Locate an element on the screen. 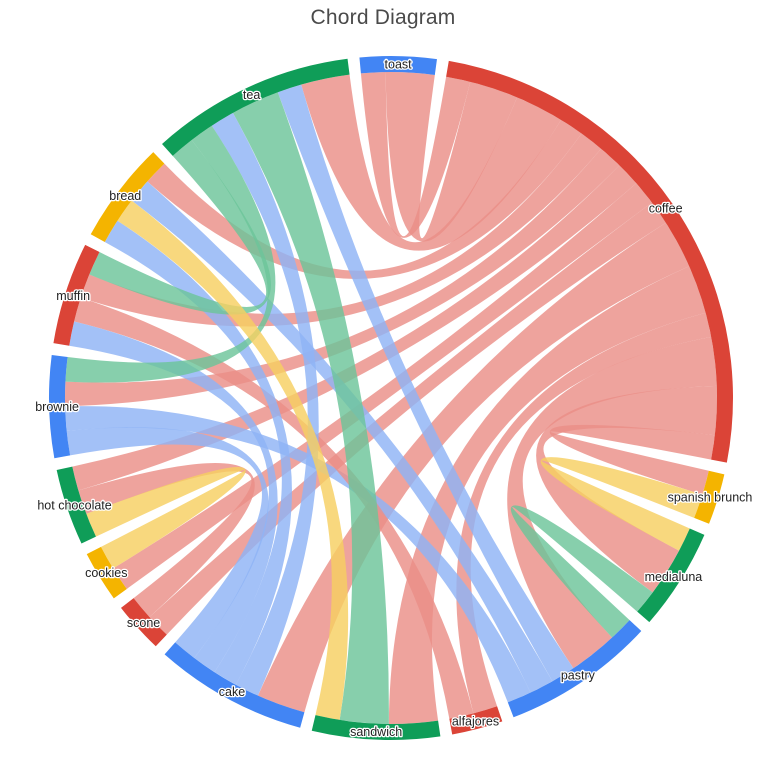  node-label-coffee: coffee is located at coordinates (666, 208).